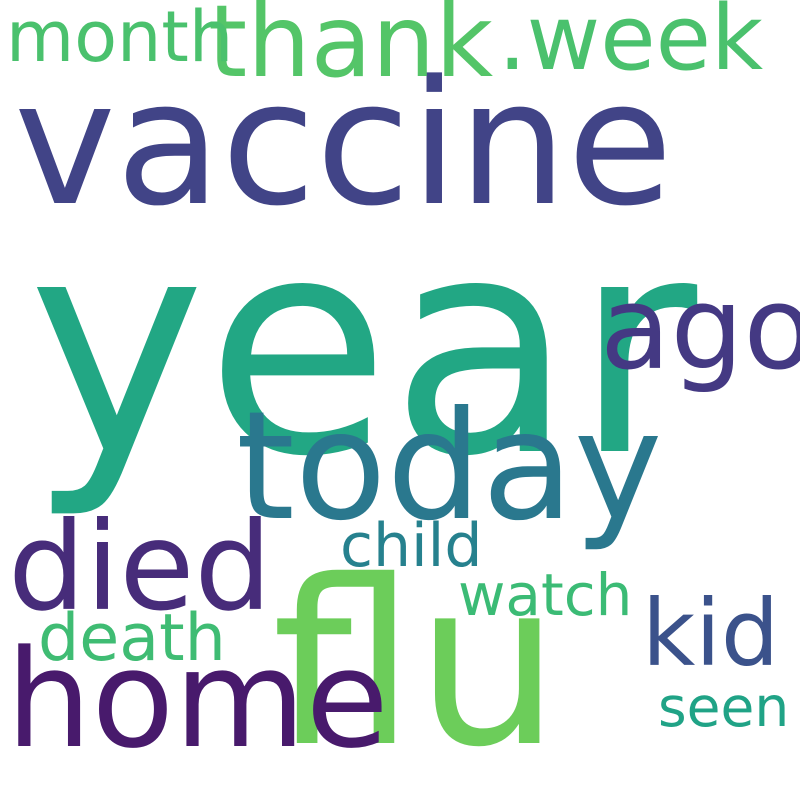 The image size is (800, 800). I want to click on word-death: death, so click(132, 638).